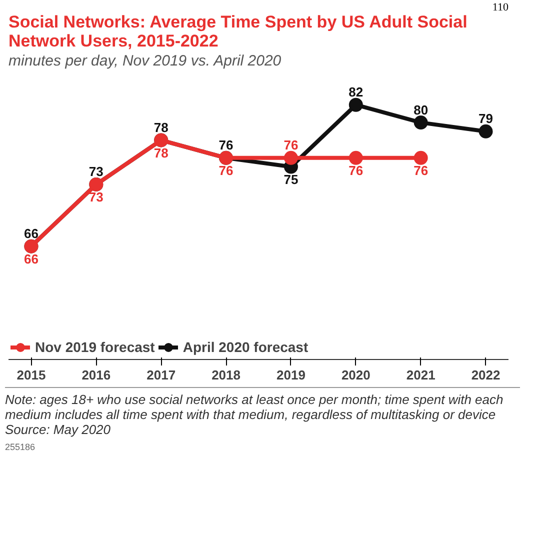  What do you see at coordinates (145, 61) in the screenshot?
I see `chart-subtitle: minutes per day, Nov 2019 vs. April 2020` at bounding box center [145, 61].